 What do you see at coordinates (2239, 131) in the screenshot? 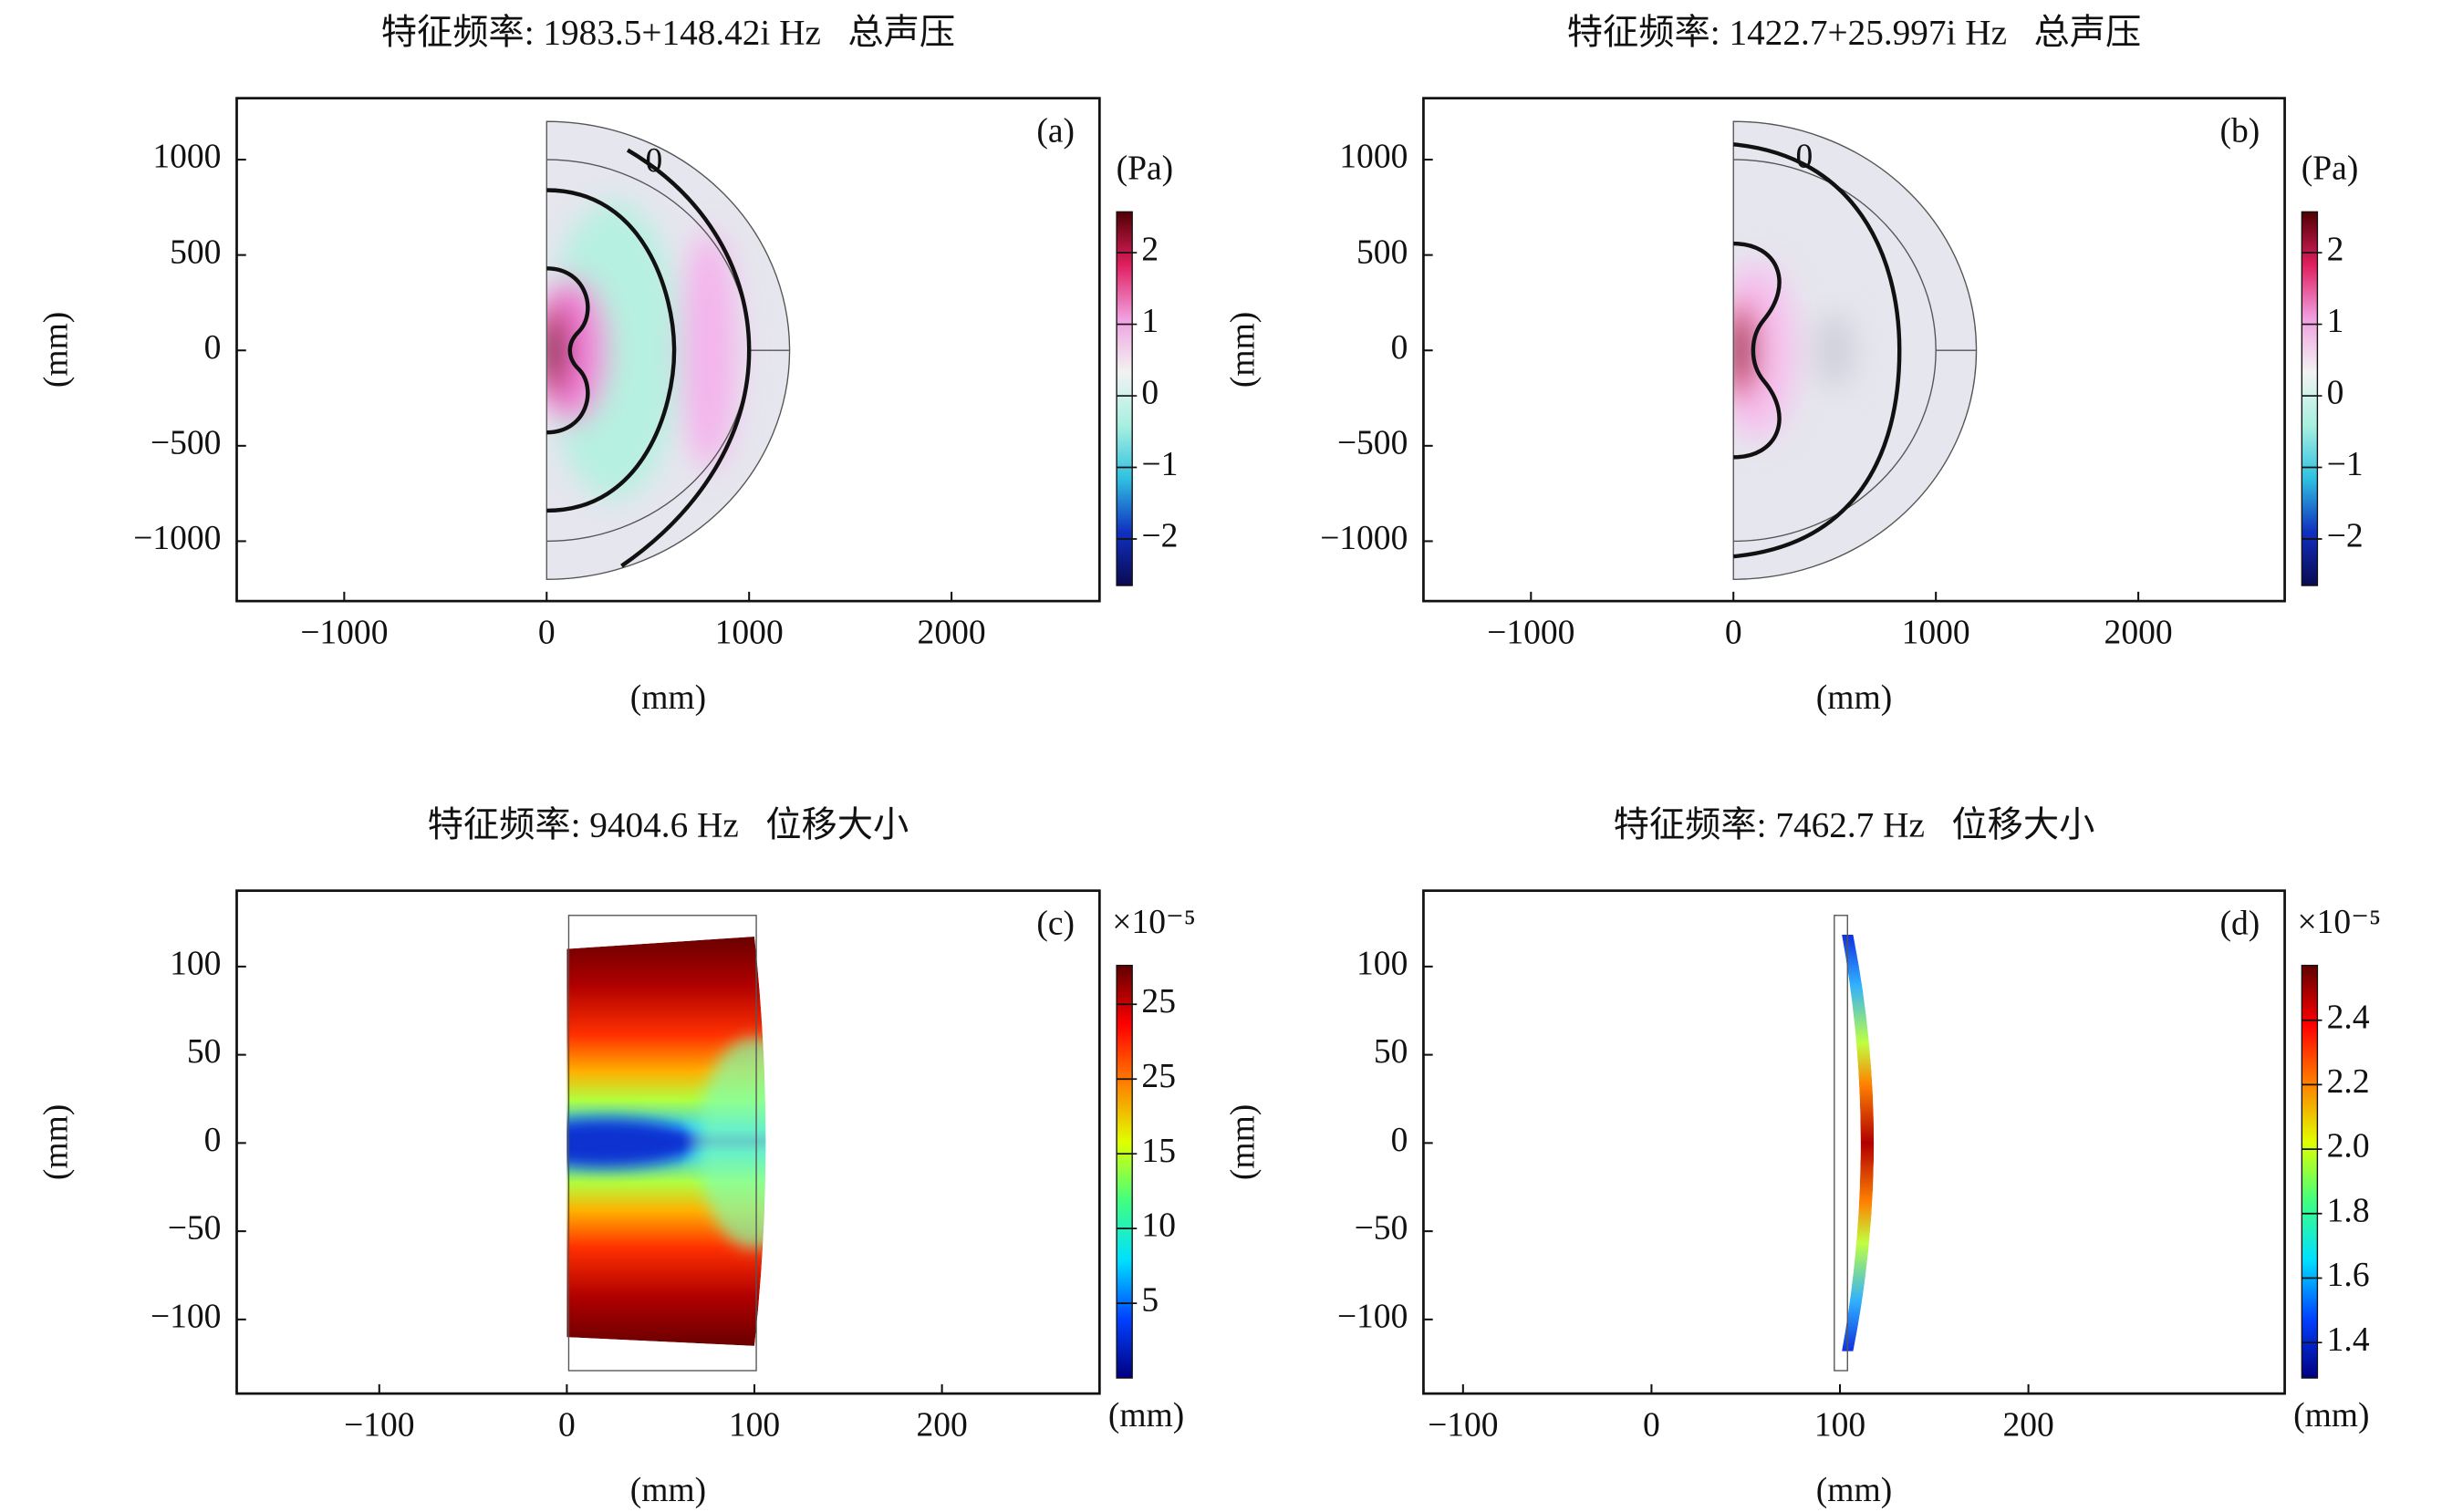
I see `panel-label: (b)` at bounding box center [2239, 131].